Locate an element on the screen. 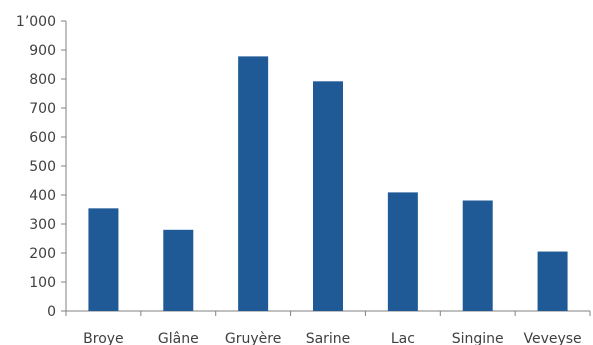 The width and height of the screenshot is (593, 345). bar-veveyse is located at coordinates (552, 281).